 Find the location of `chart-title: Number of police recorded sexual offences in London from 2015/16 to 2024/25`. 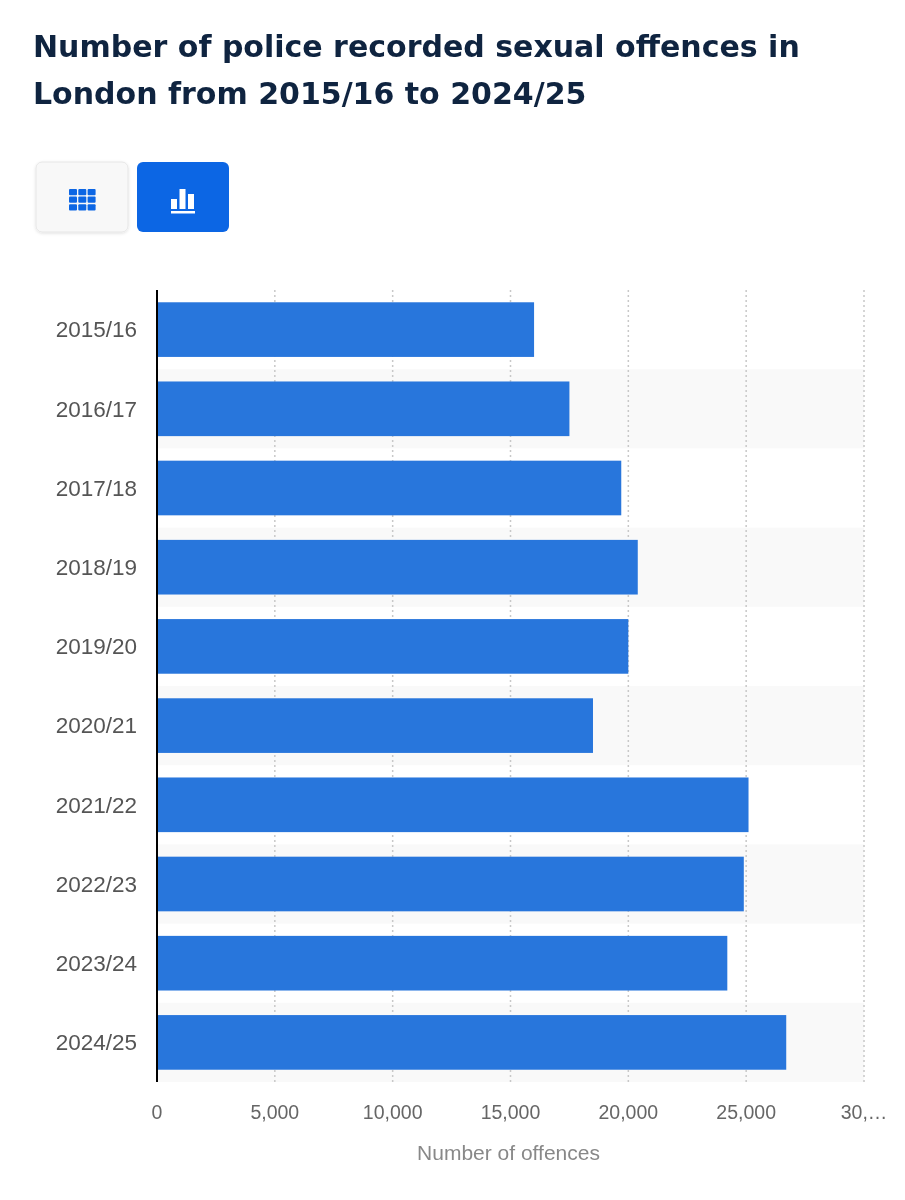

chart-title: Number of police recorded sexual offences in London from 2015/16 to 2024/25 is located at coordinates (416, 70).